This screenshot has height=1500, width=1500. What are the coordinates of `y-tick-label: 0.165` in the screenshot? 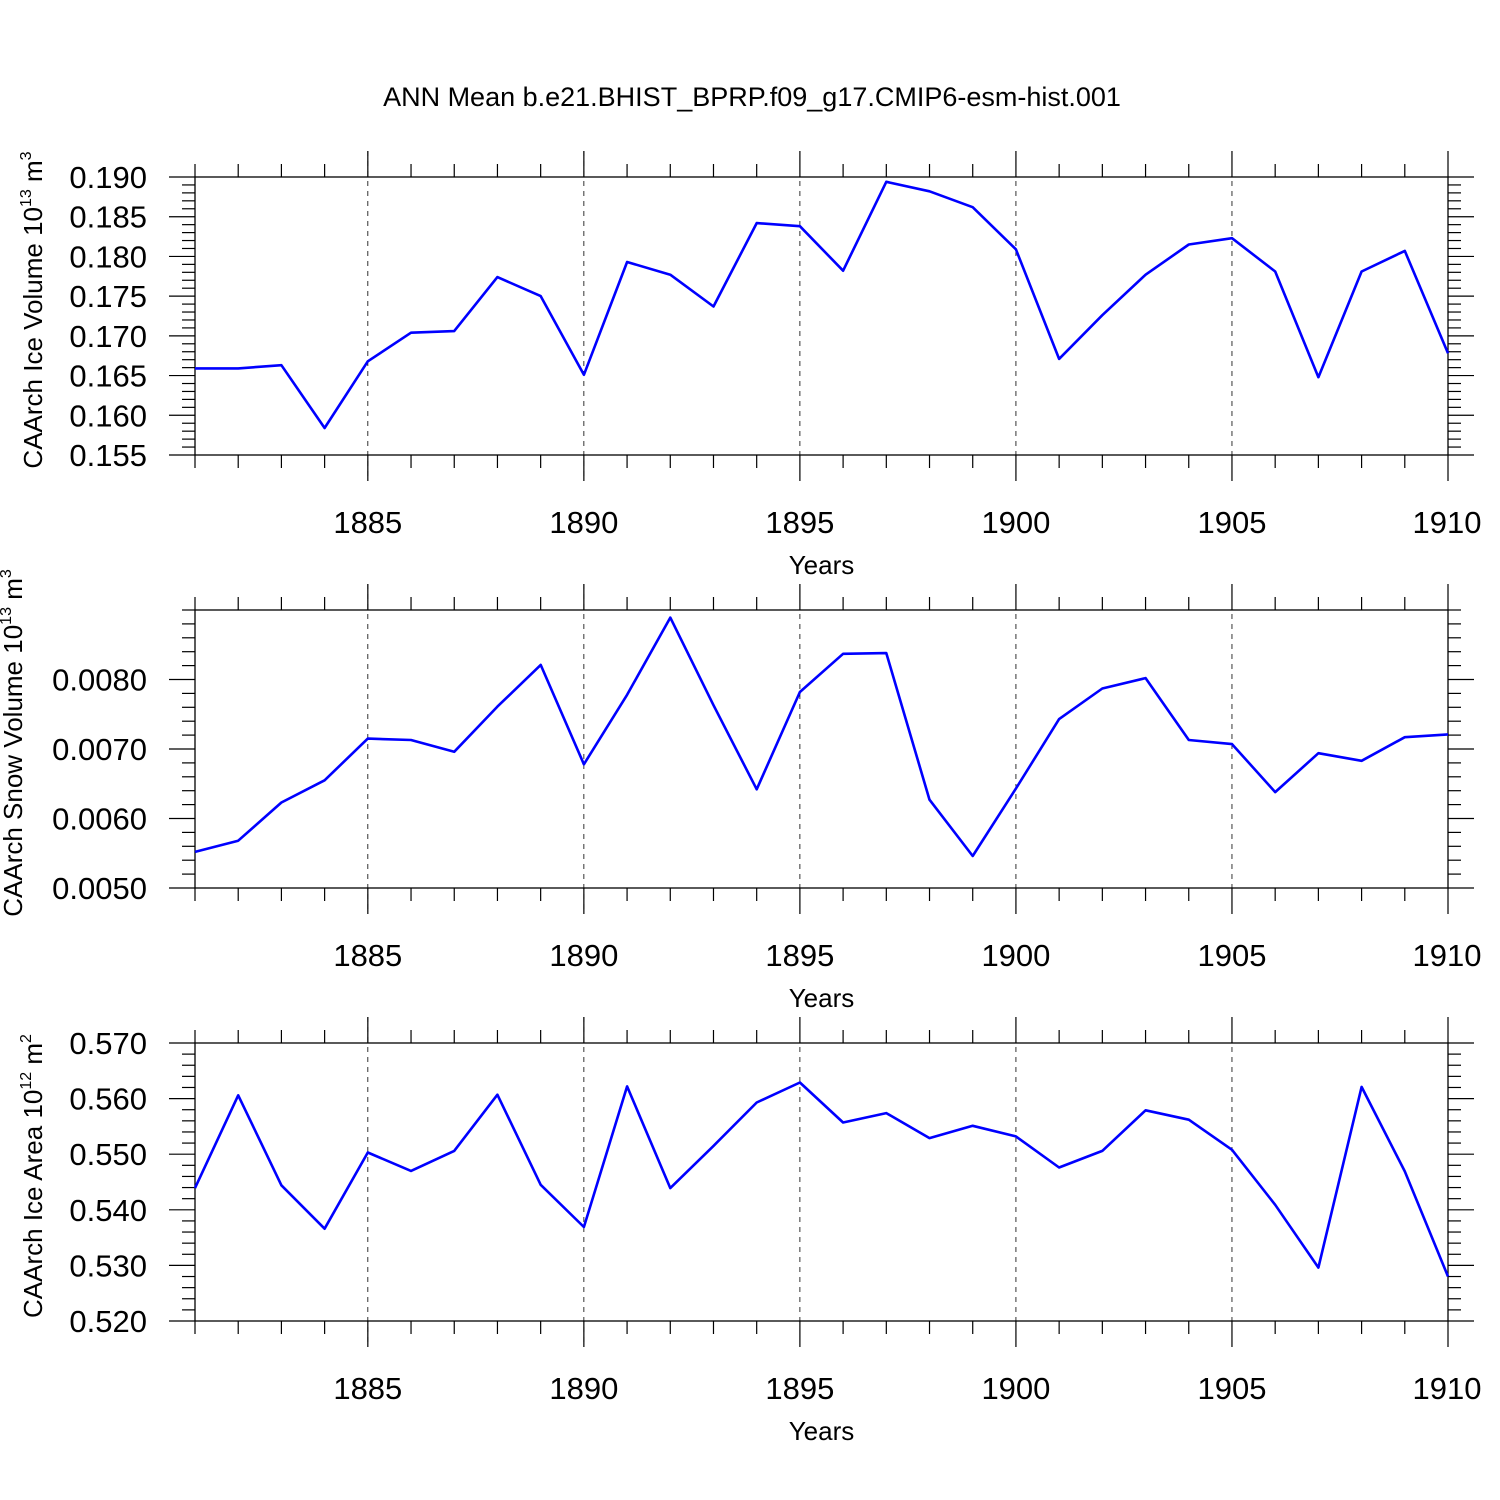 It's located at (108, 376).